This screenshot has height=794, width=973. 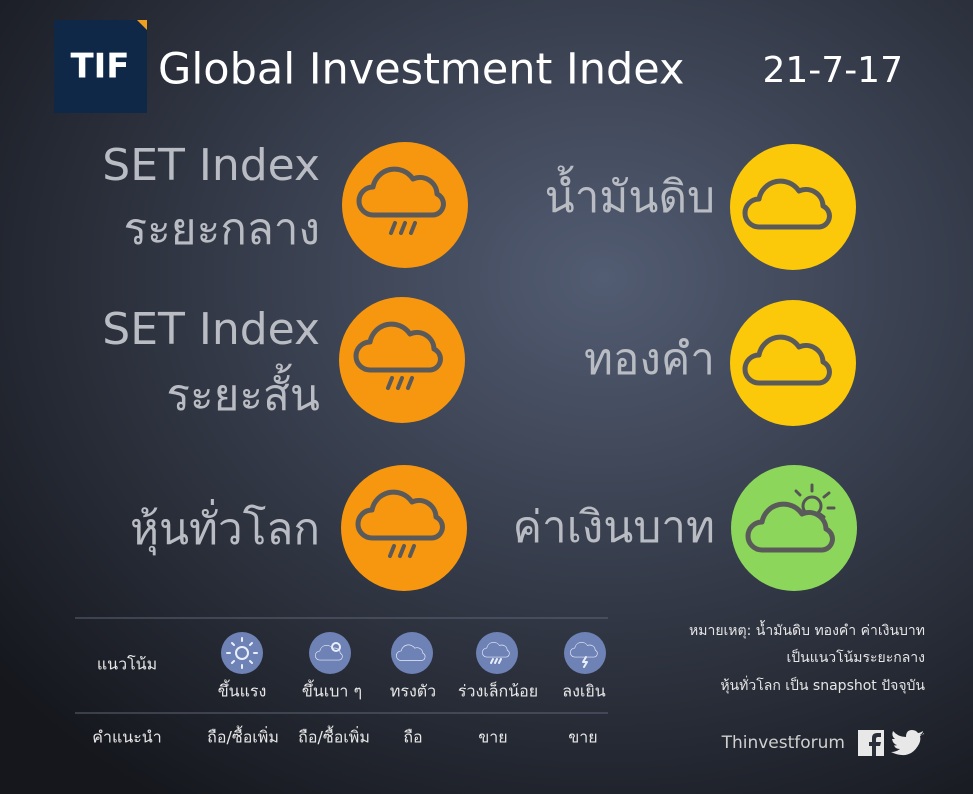 I want to click on legend-trend: ทรงตัว, so click(x=413, y=691).